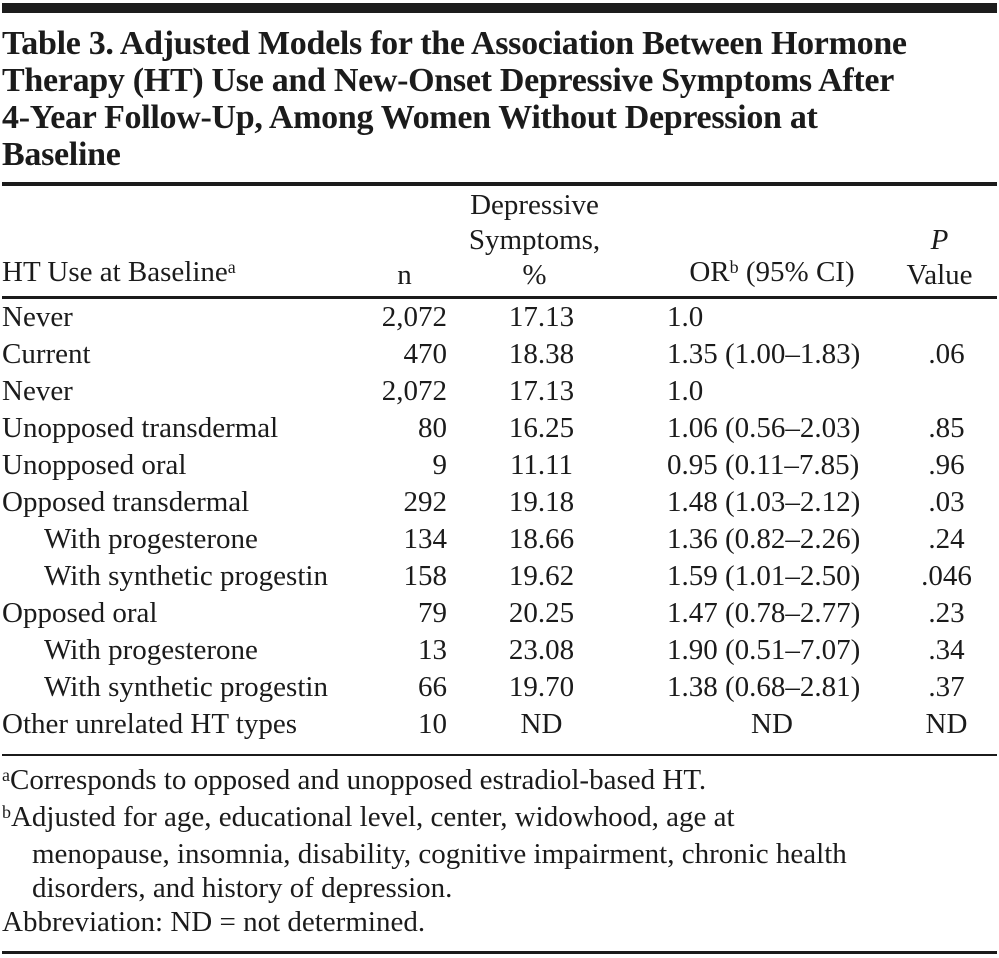  What do you see at coordinates (432, 428) in the screenshot?
I see `n-value: 80` at bounding box center [432, 428].